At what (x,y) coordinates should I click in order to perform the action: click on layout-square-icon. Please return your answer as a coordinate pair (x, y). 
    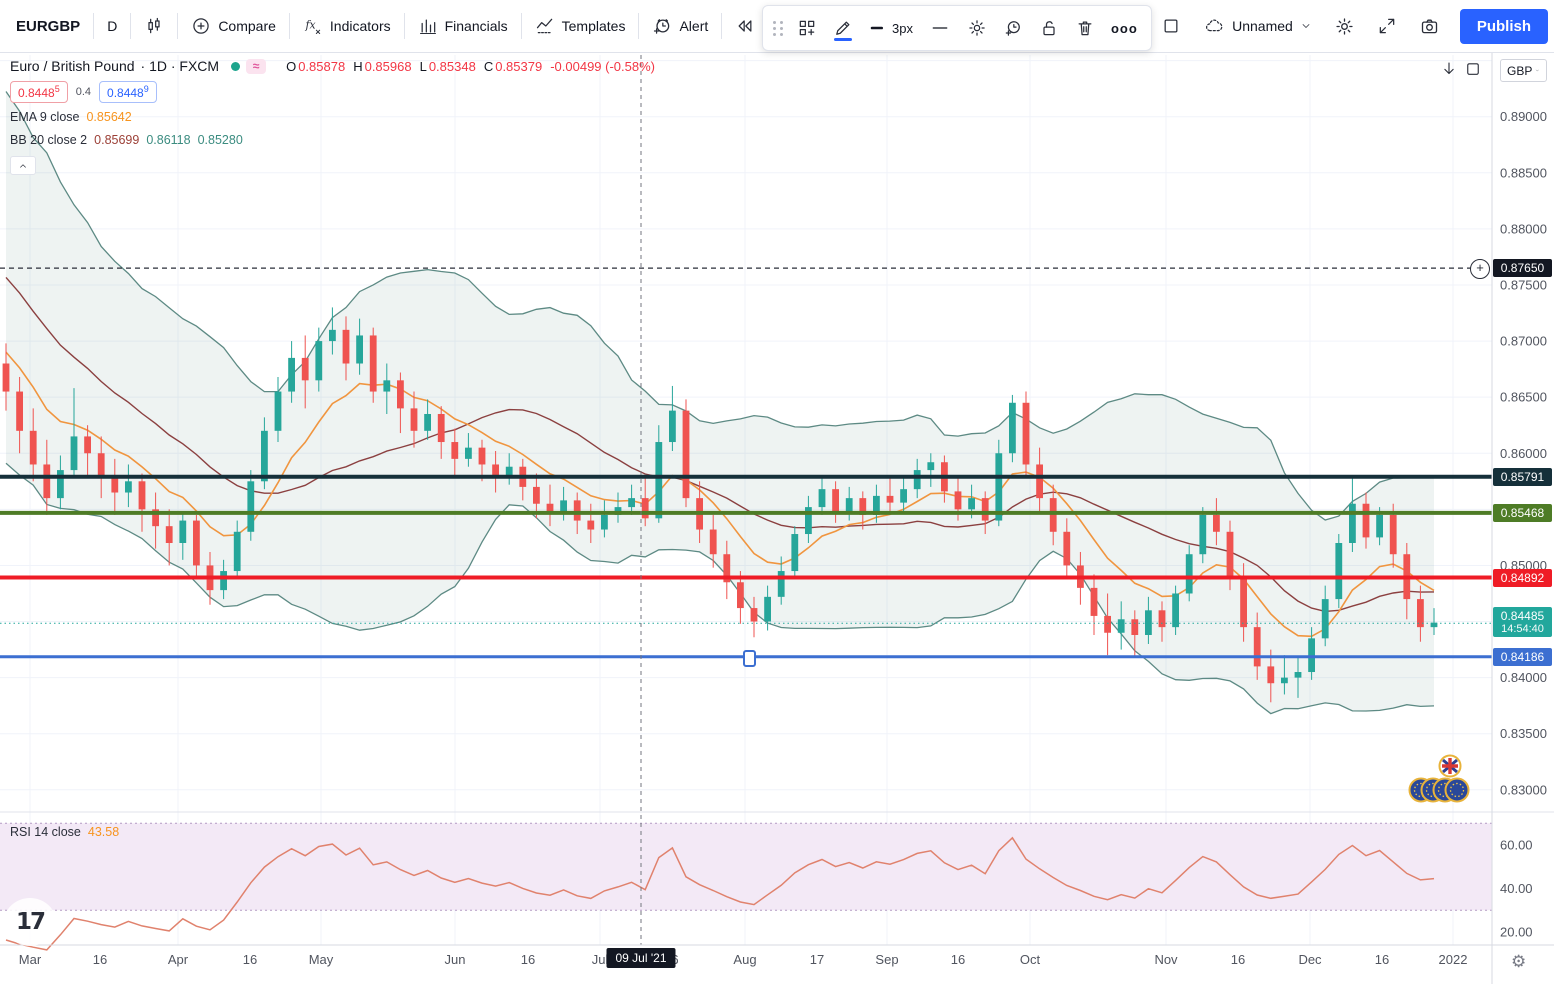
    Looking at the image, I should click on (1171, 26).